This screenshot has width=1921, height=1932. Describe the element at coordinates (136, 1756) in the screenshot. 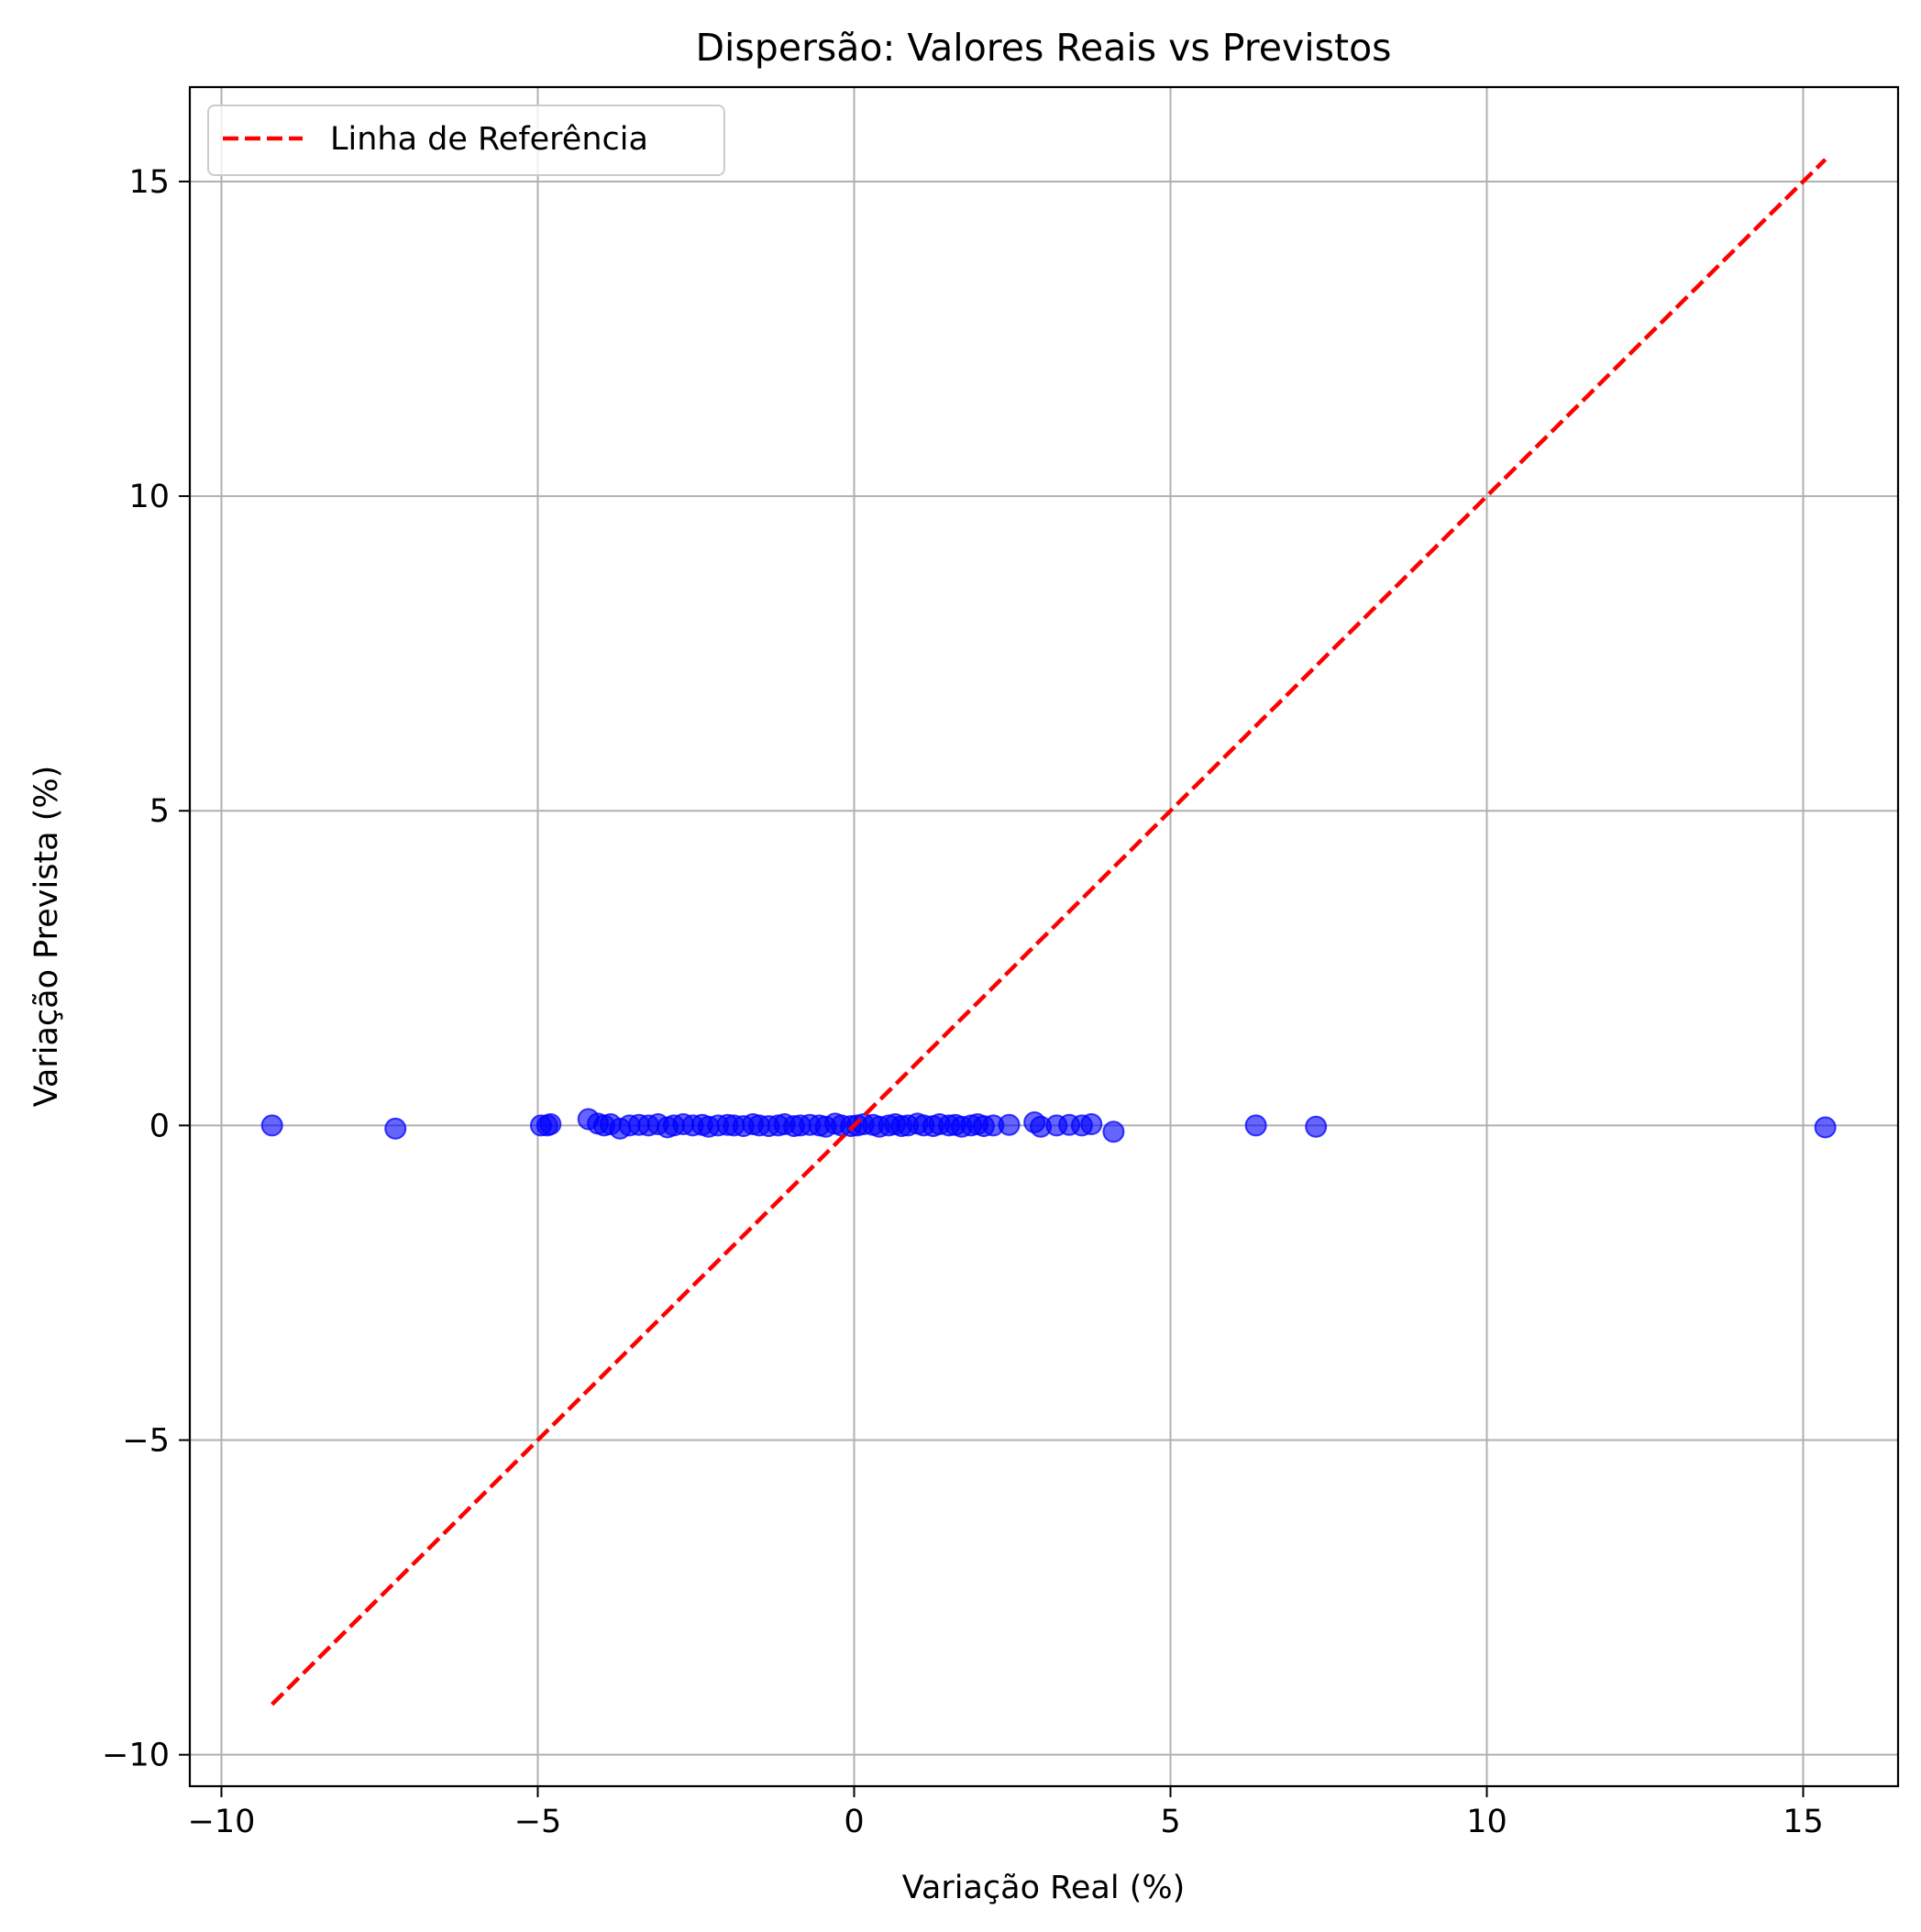

I see `y-tick-label: −10` at that location.